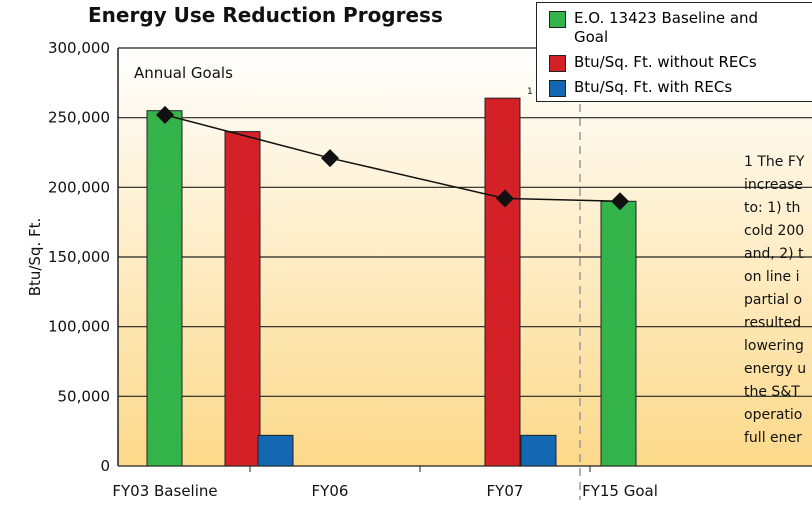  I want to click on footnote-line: cold 200, so click(774, 231).